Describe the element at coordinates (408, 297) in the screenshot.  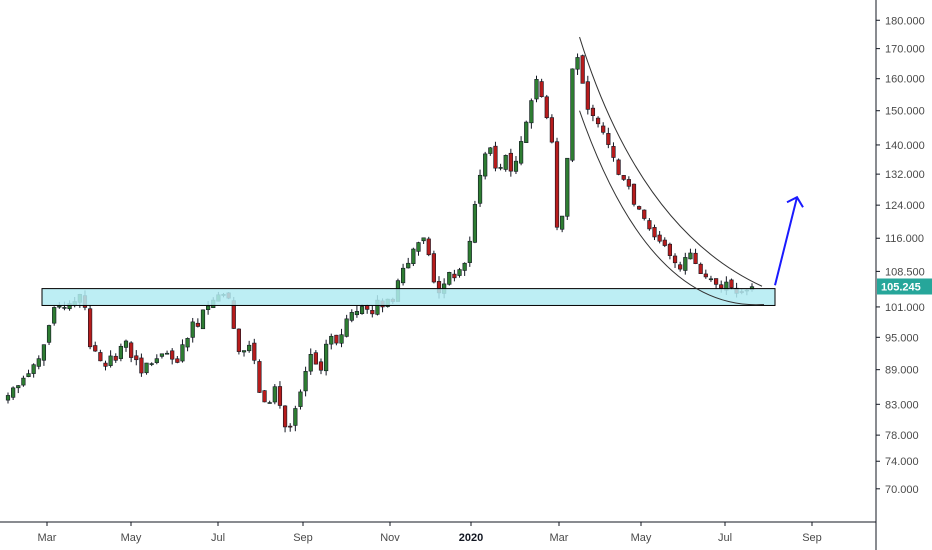
I see `support-zone` at that location.